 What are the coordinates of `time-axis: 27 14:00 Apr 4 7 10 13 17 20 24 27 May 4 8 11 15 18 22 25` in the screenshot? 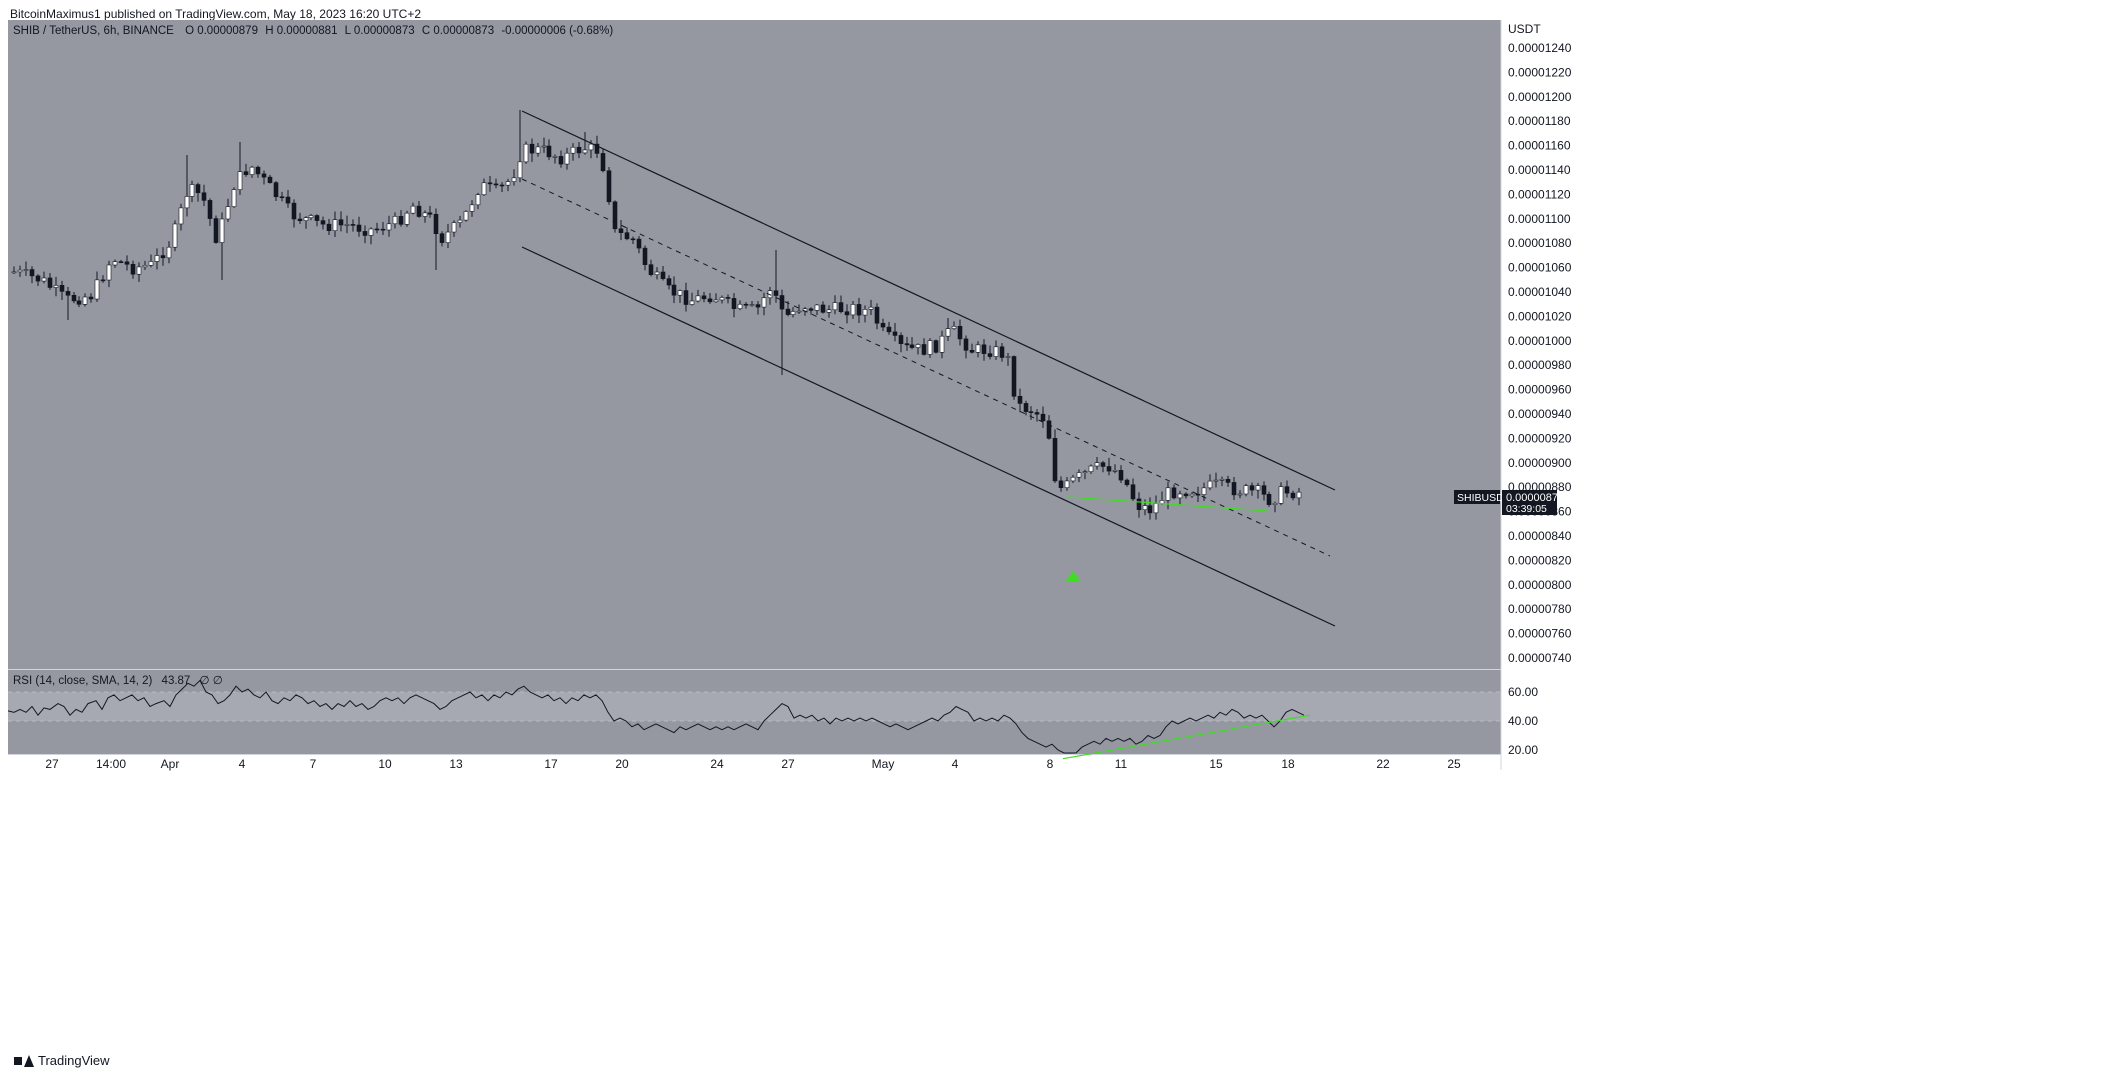 It's located at (753, 764).